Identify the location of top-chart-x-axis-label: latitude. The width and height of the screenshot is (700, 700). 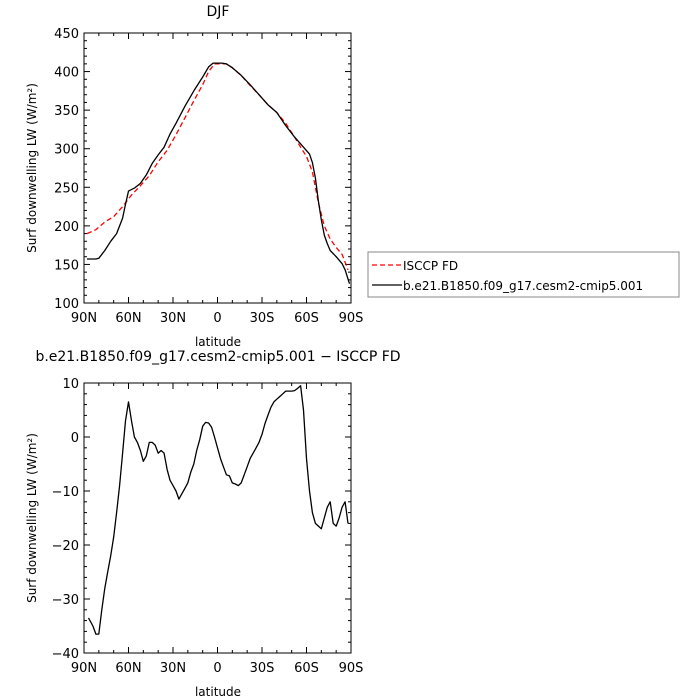
(218, 342).